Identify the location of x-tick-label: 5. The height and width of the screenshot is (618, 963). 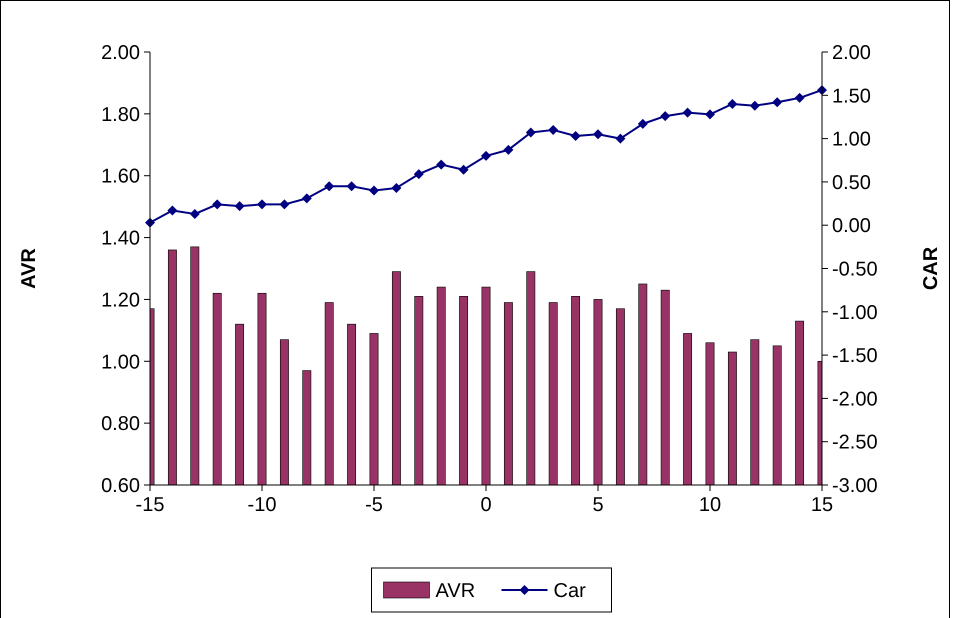
(598, 505).